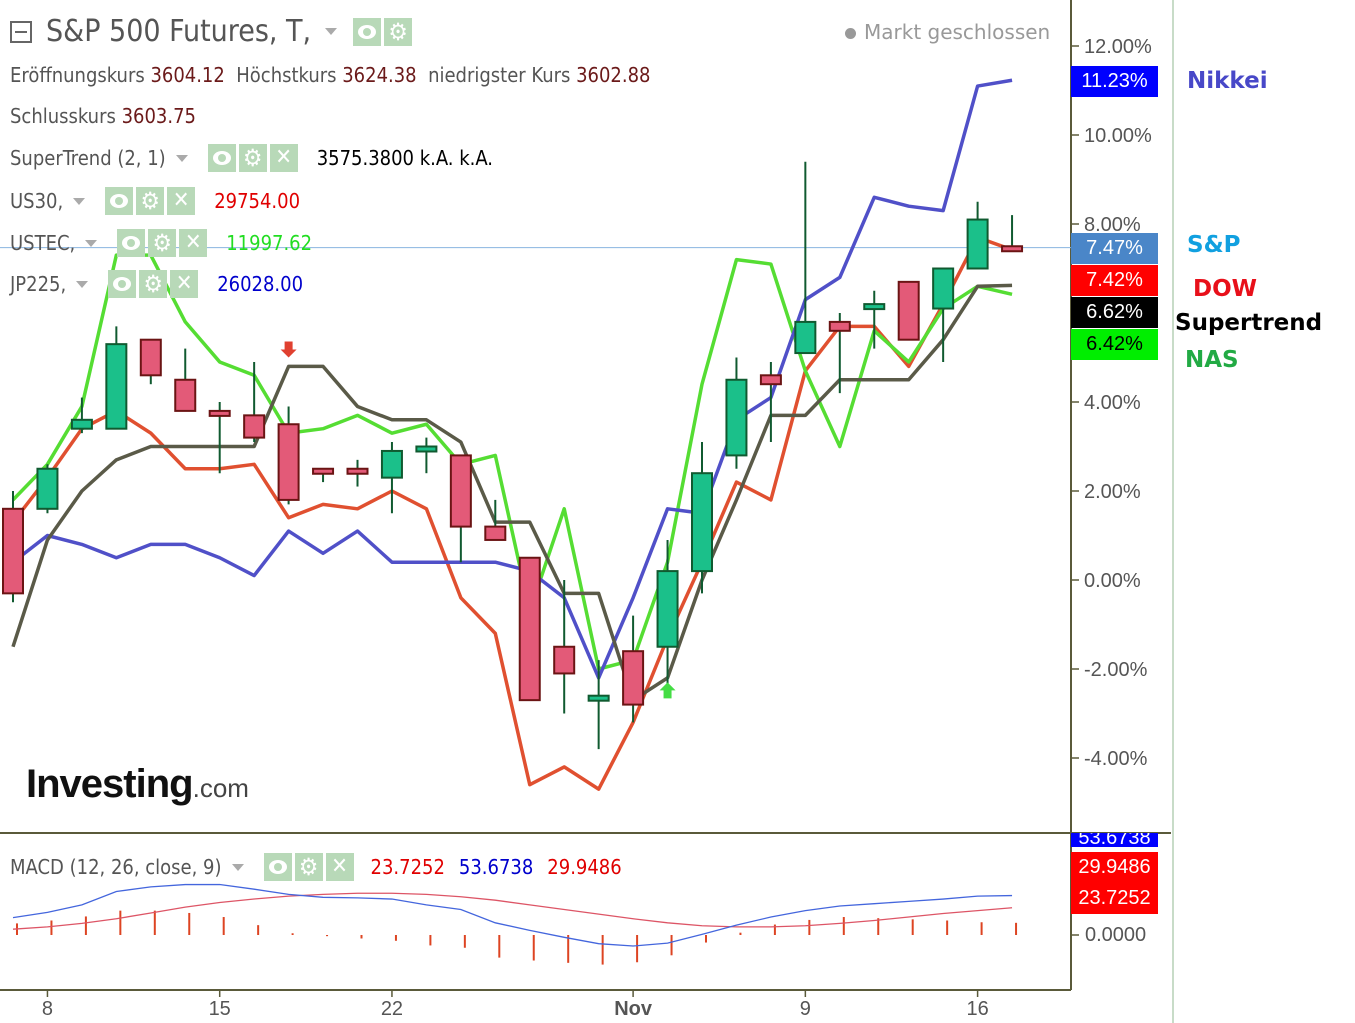  What do you see at coordinates (219, 1009) in the screenshot?
I see `x-axis-label: 15` at bounding box center [219, 1009].